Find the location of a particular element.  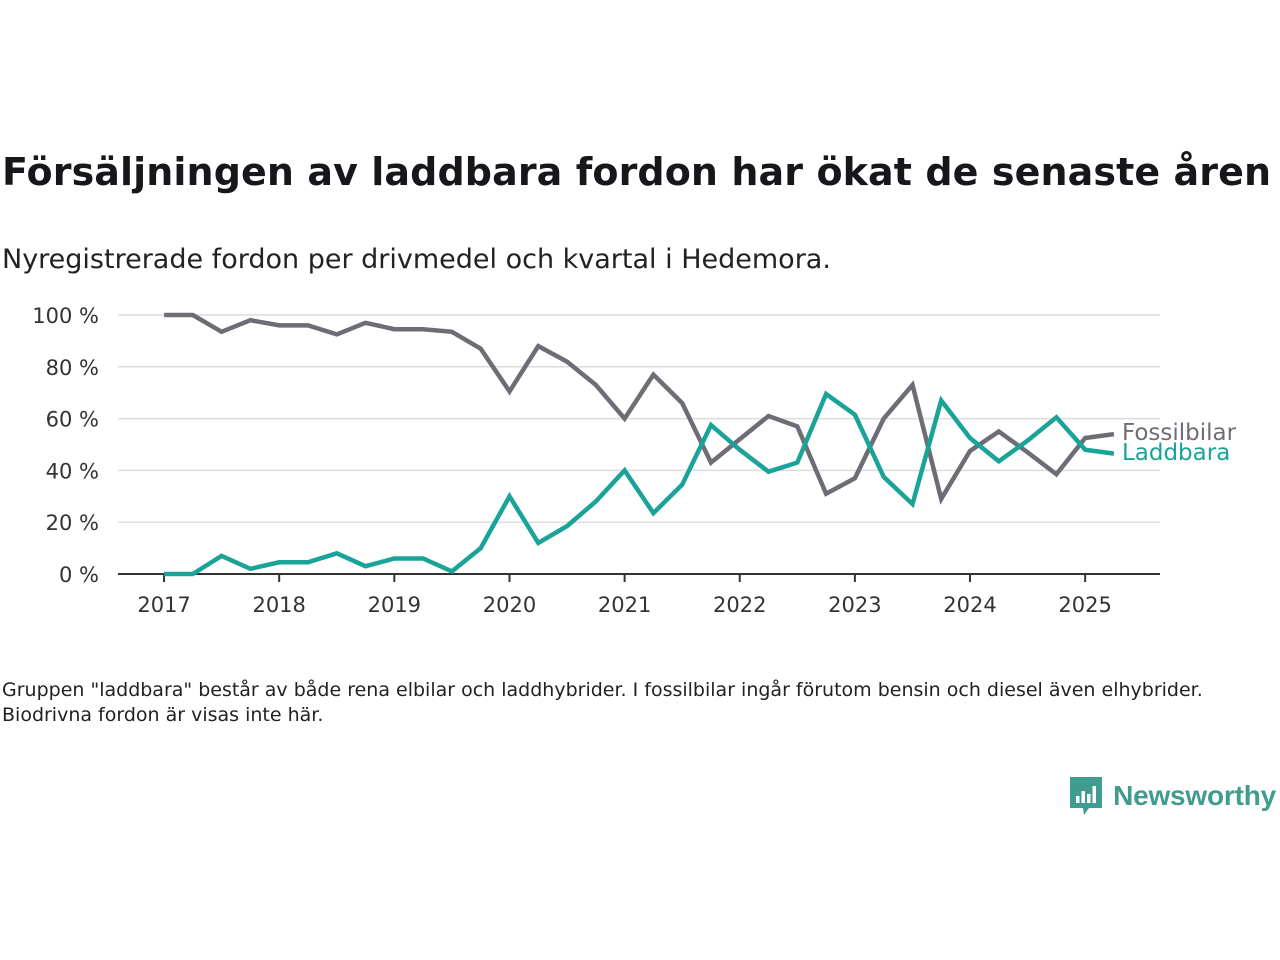

y-tick-label: 80 % is located at coordinates (72, 368).